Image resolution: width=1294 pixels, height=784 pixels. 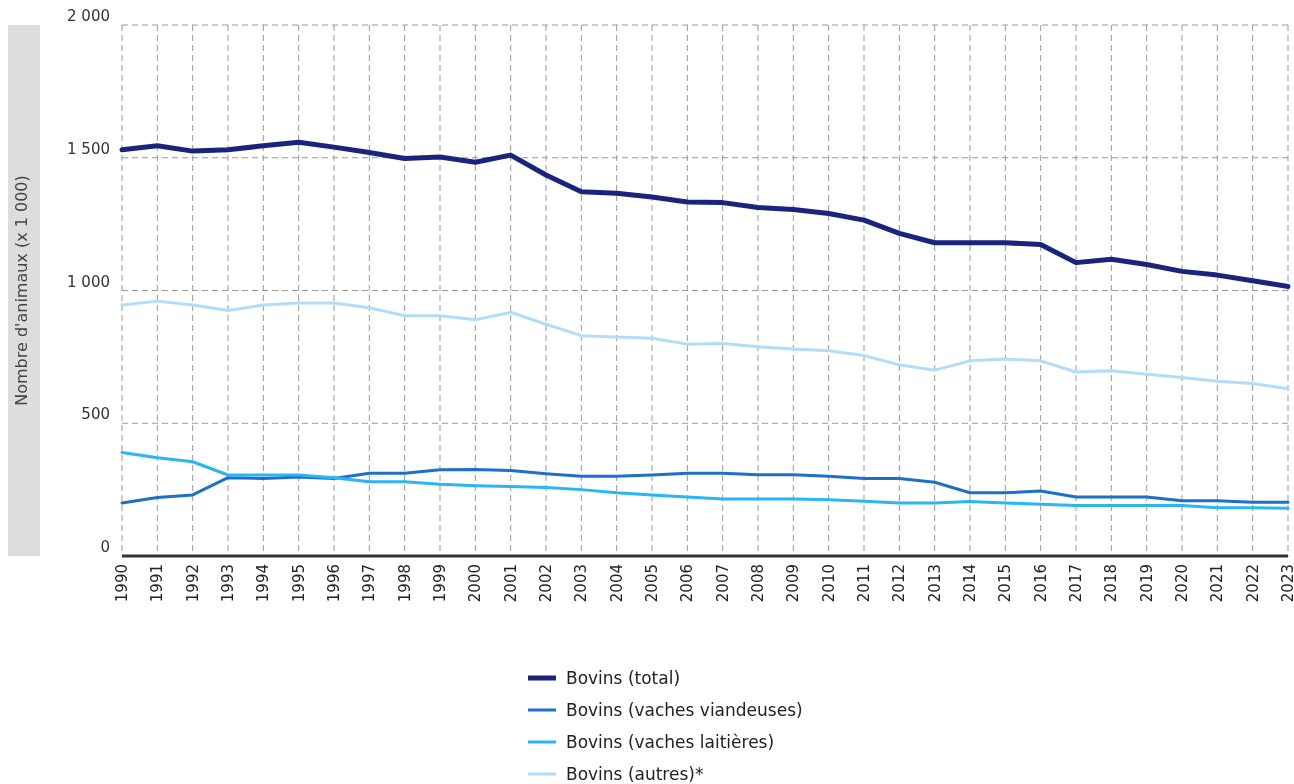 What do you see at coordinates (122, 583) in the screenshot?
I see `x-tick-label: 1990` at bounding box center [122, 583].